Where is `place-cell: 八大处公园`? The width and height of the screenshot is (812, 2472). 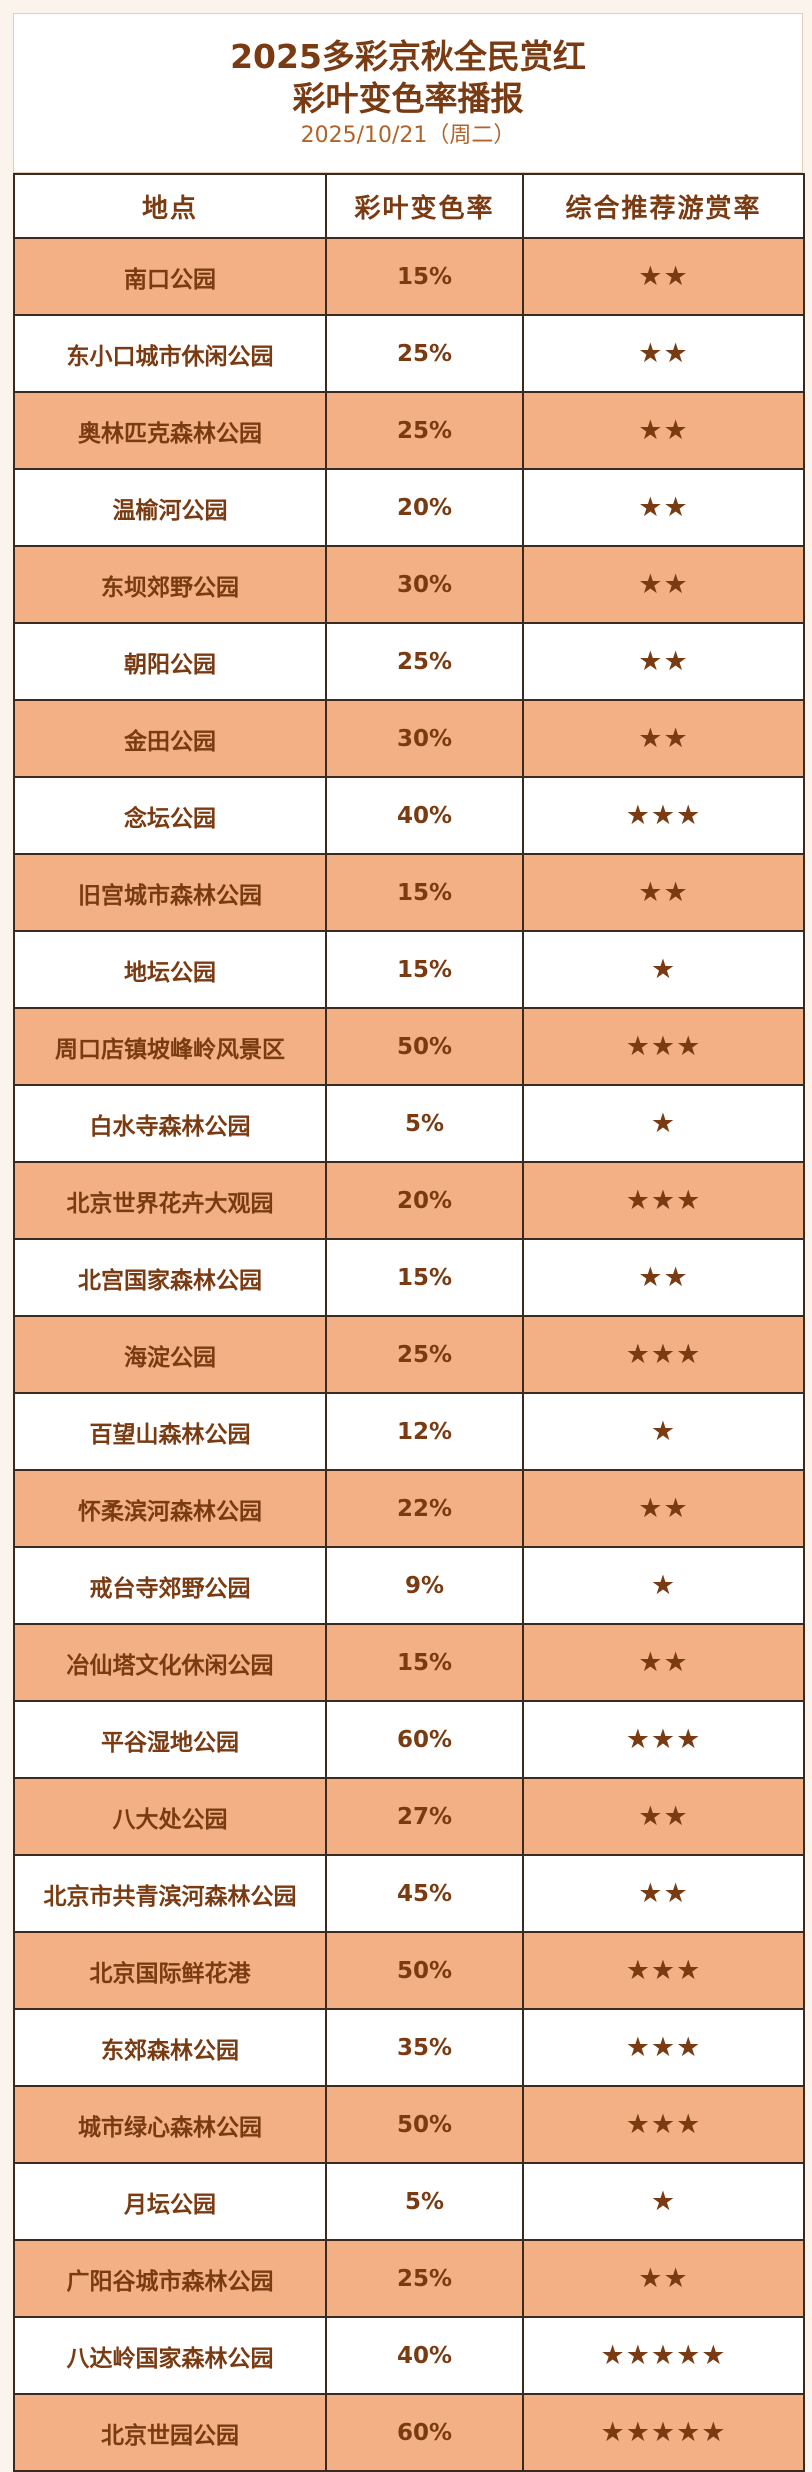 place-cell: 八大处公园 is located at coordinates (170, 1816).